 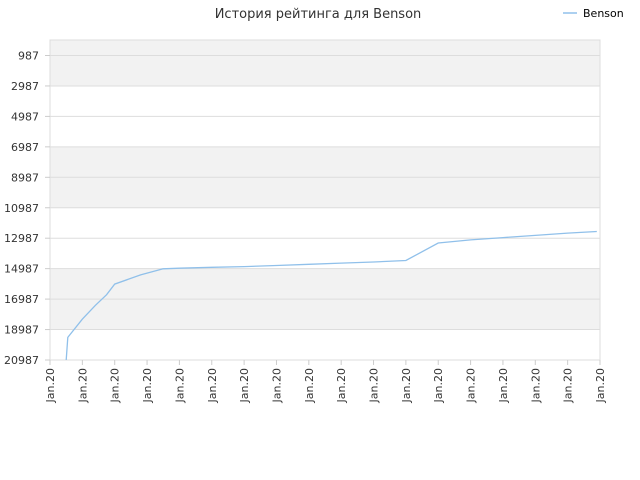 What do you see at coordinates (21, 360) in the screenshot?
I see `y-tick-label: 20987` at bounding box center [21, 360].